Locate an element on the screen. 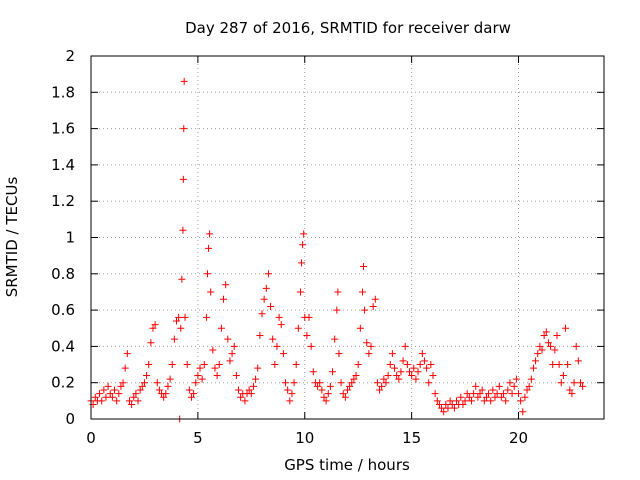 This screenshot has width=640, height=480. y-tick-label: 1.4 is located at coordinates (63, 165).